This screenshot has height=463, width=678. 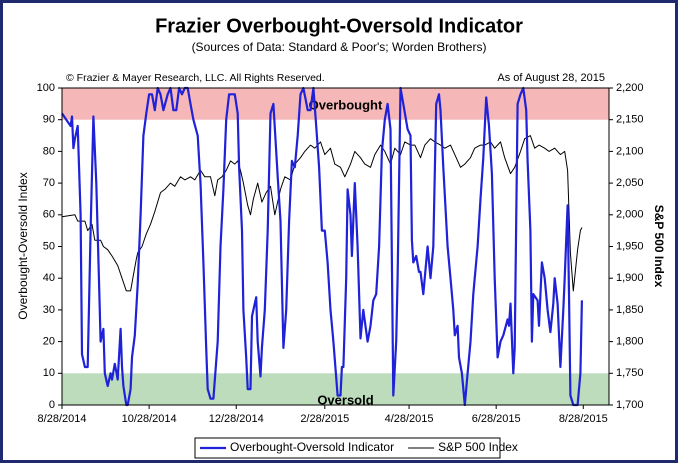 I want to click on y-tick-label: 70, so click(x=49, y=183).